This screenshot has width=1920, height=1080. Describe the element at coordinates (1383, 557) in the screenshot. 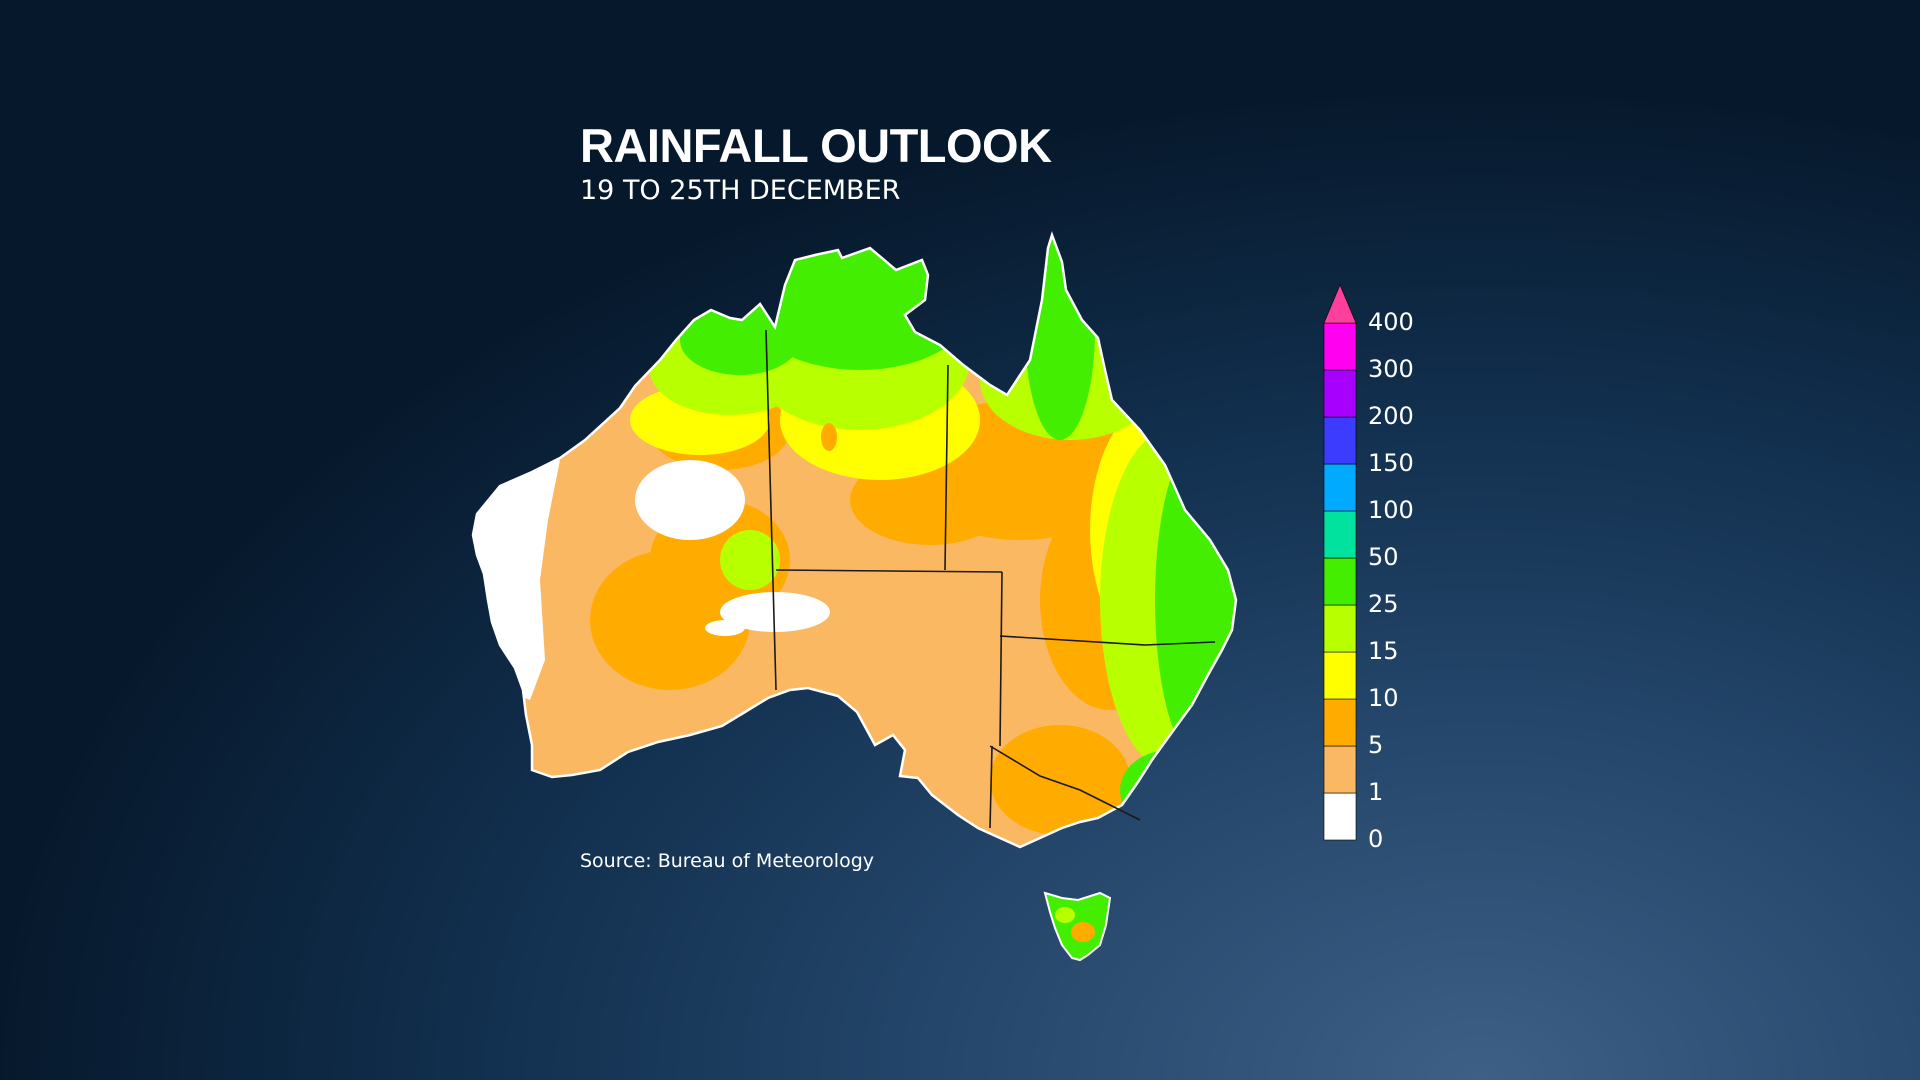

I see `legend-label: 50` at that location.